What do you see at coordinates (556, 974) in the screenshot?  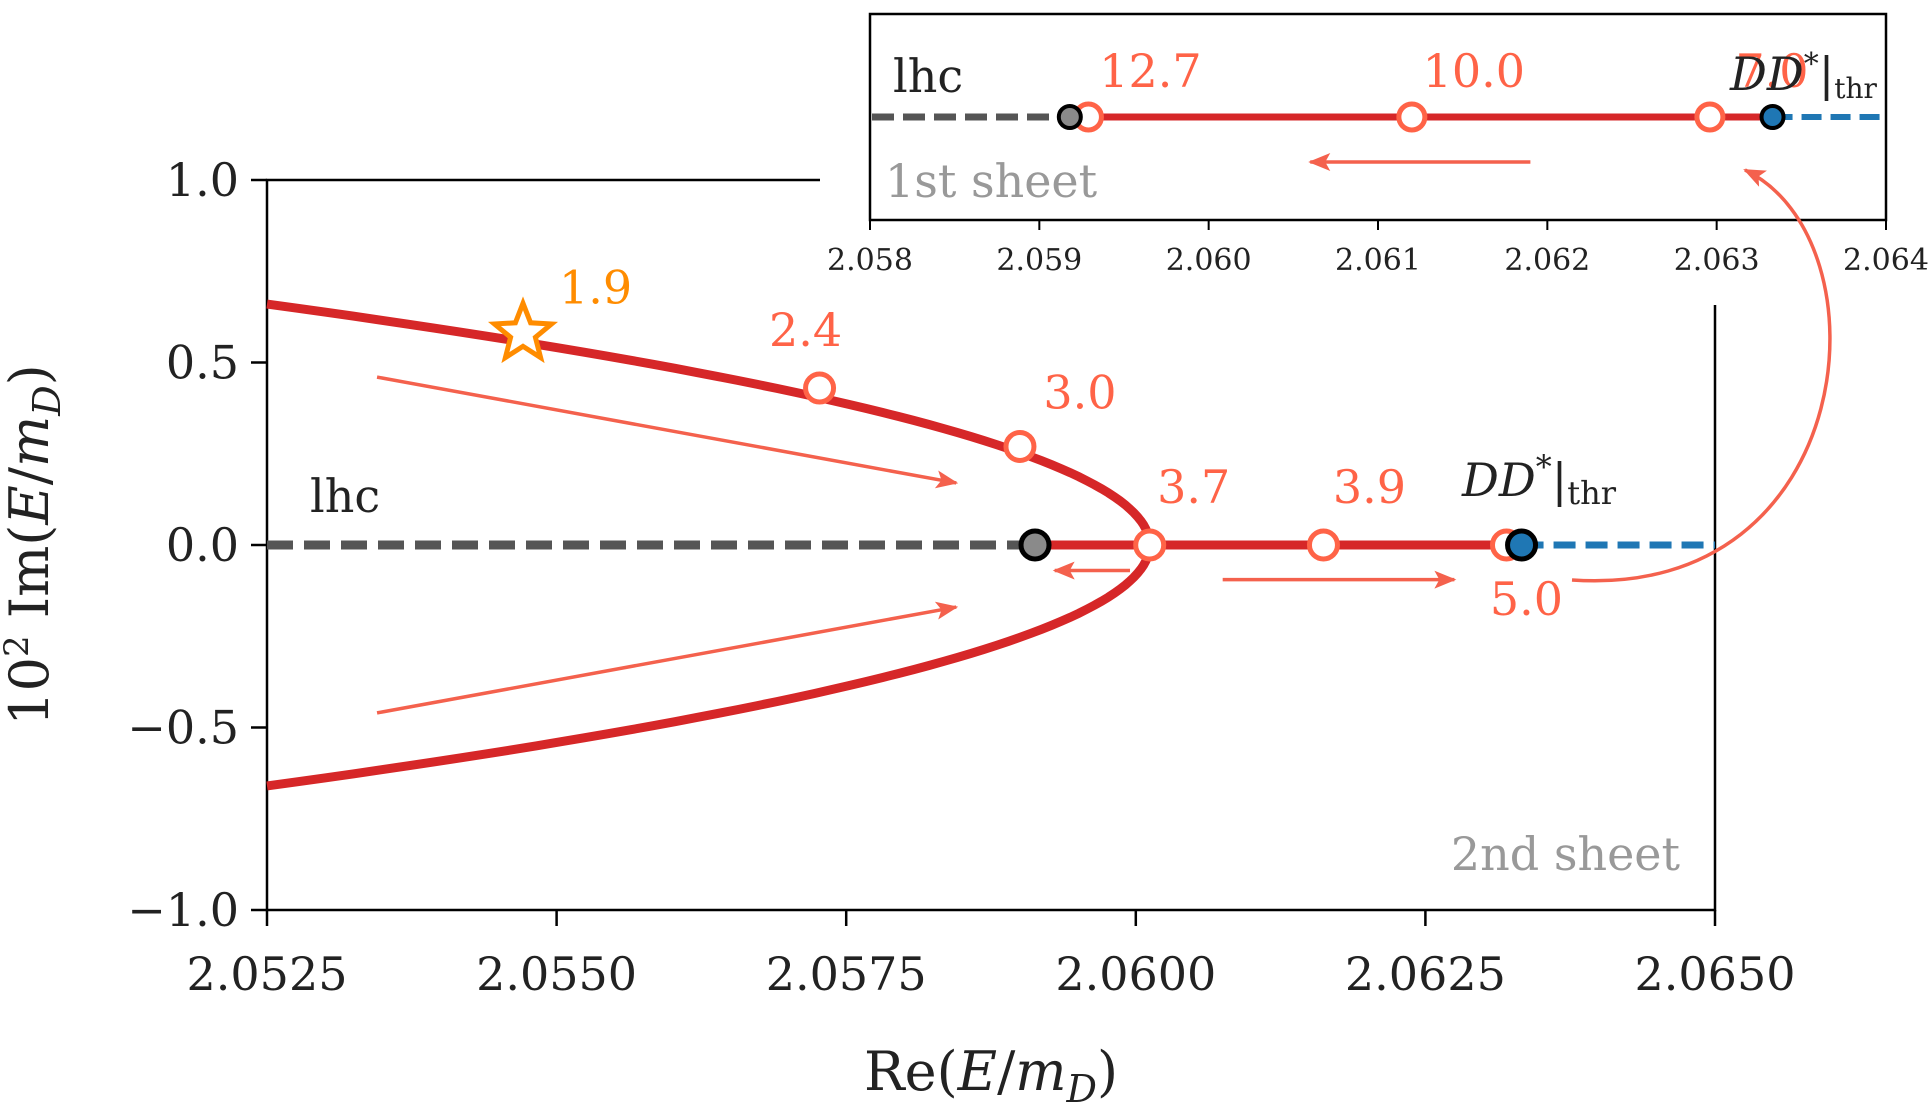 I see `main-x-tick-label: 2.0550` at bounding box center [556, 974].